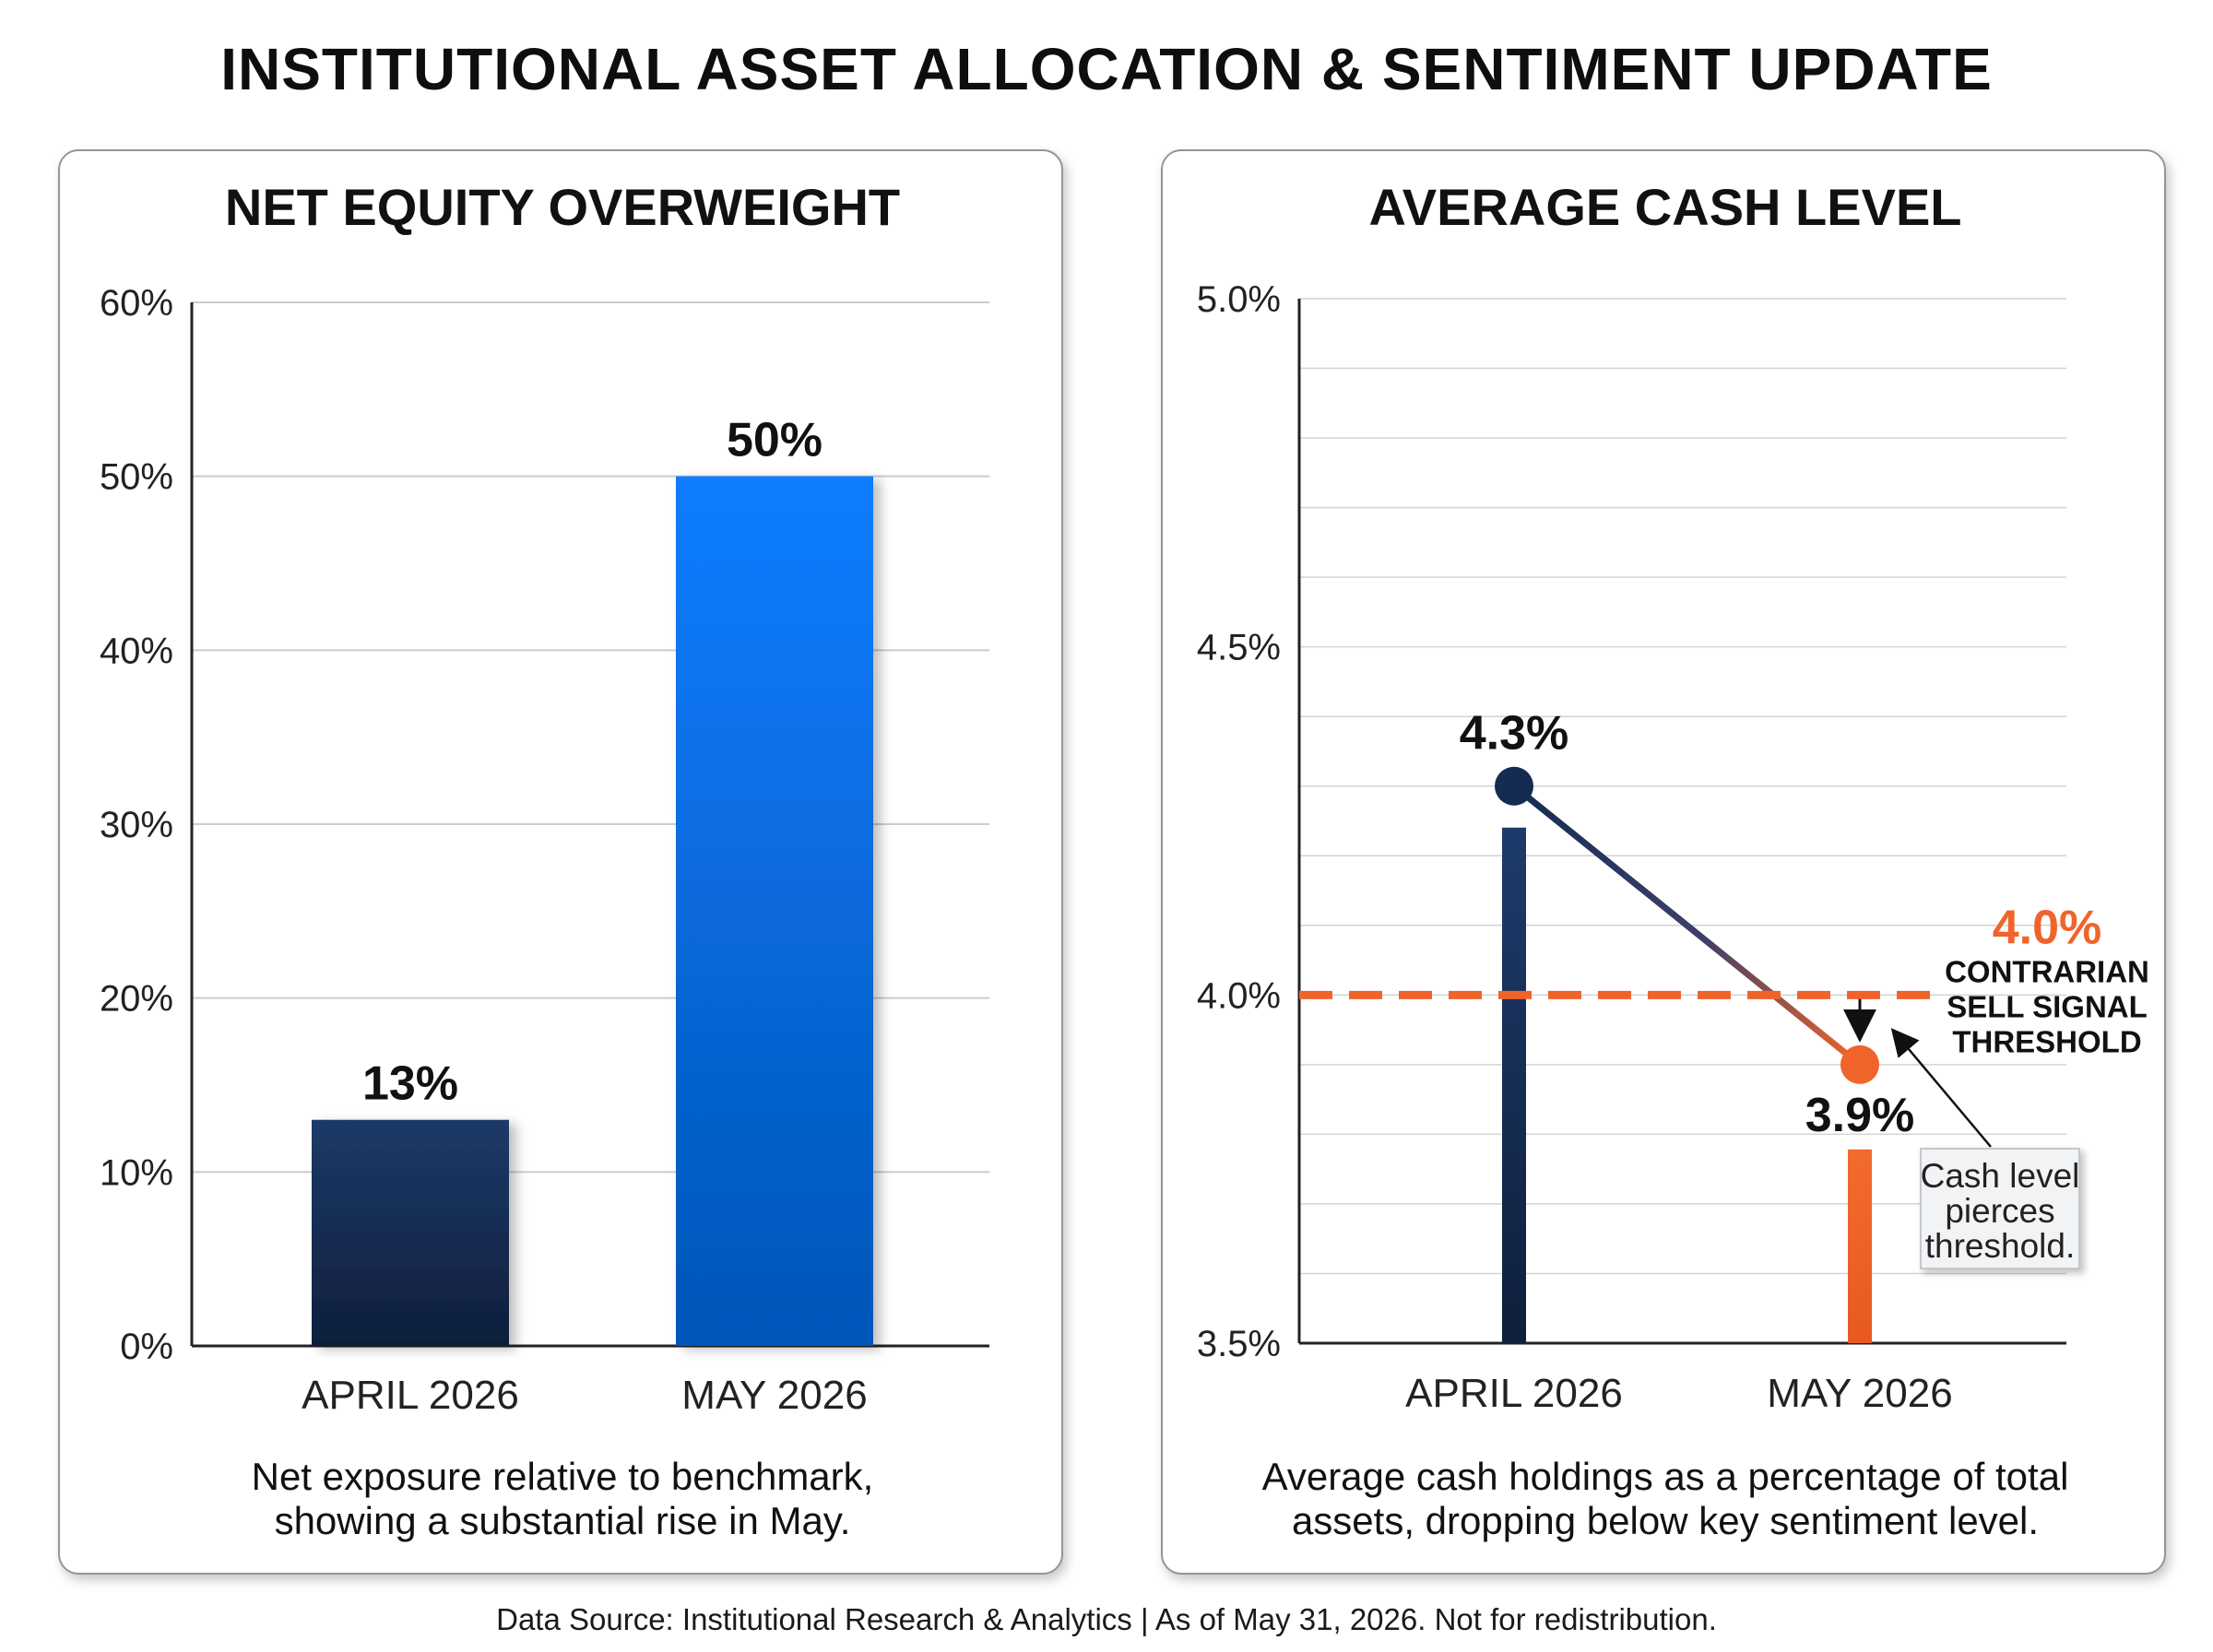 The height and width of the screenshot is (1652, 2213). I want to click on y-tick-label: 4.0%, so click(1239, 995).